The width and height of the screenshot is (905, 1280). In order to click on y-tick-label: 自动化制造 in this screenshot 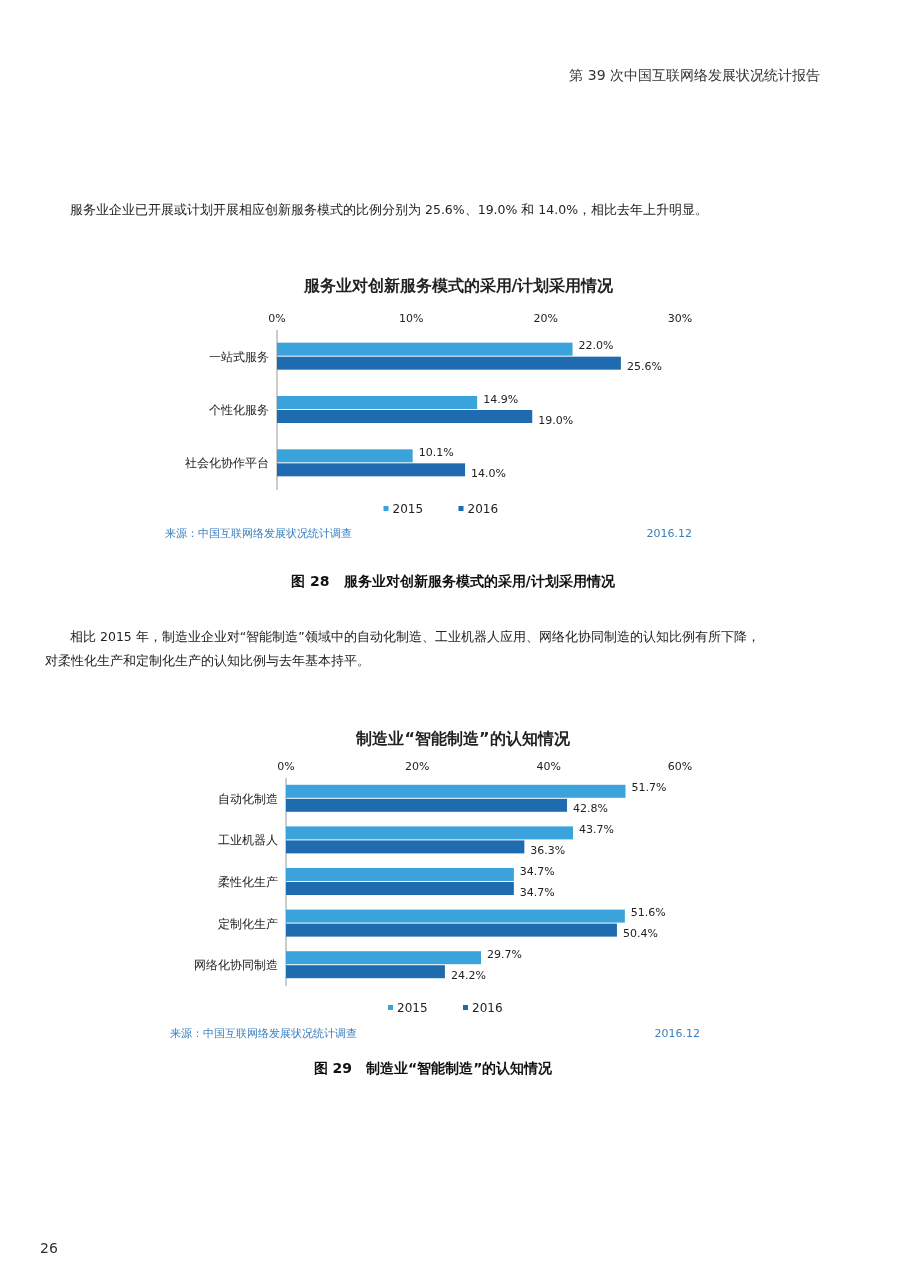, I will do `click(248, 798)`.